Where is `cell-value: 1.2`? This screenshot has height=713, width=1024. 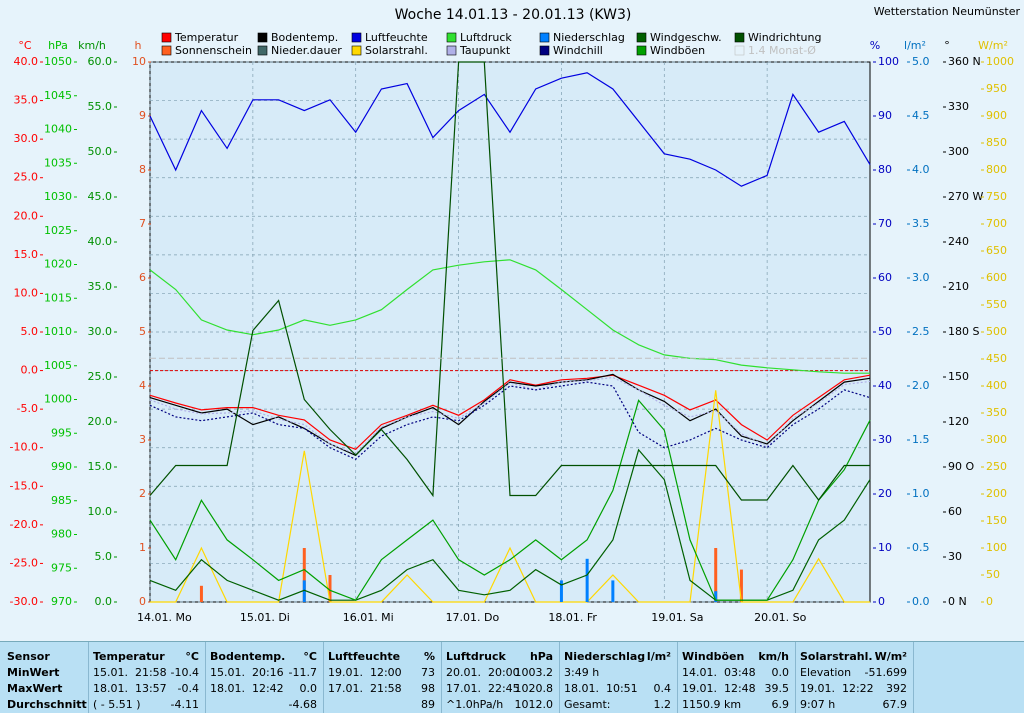
cell-value: 1.2 is located at coordinates (662, 704).